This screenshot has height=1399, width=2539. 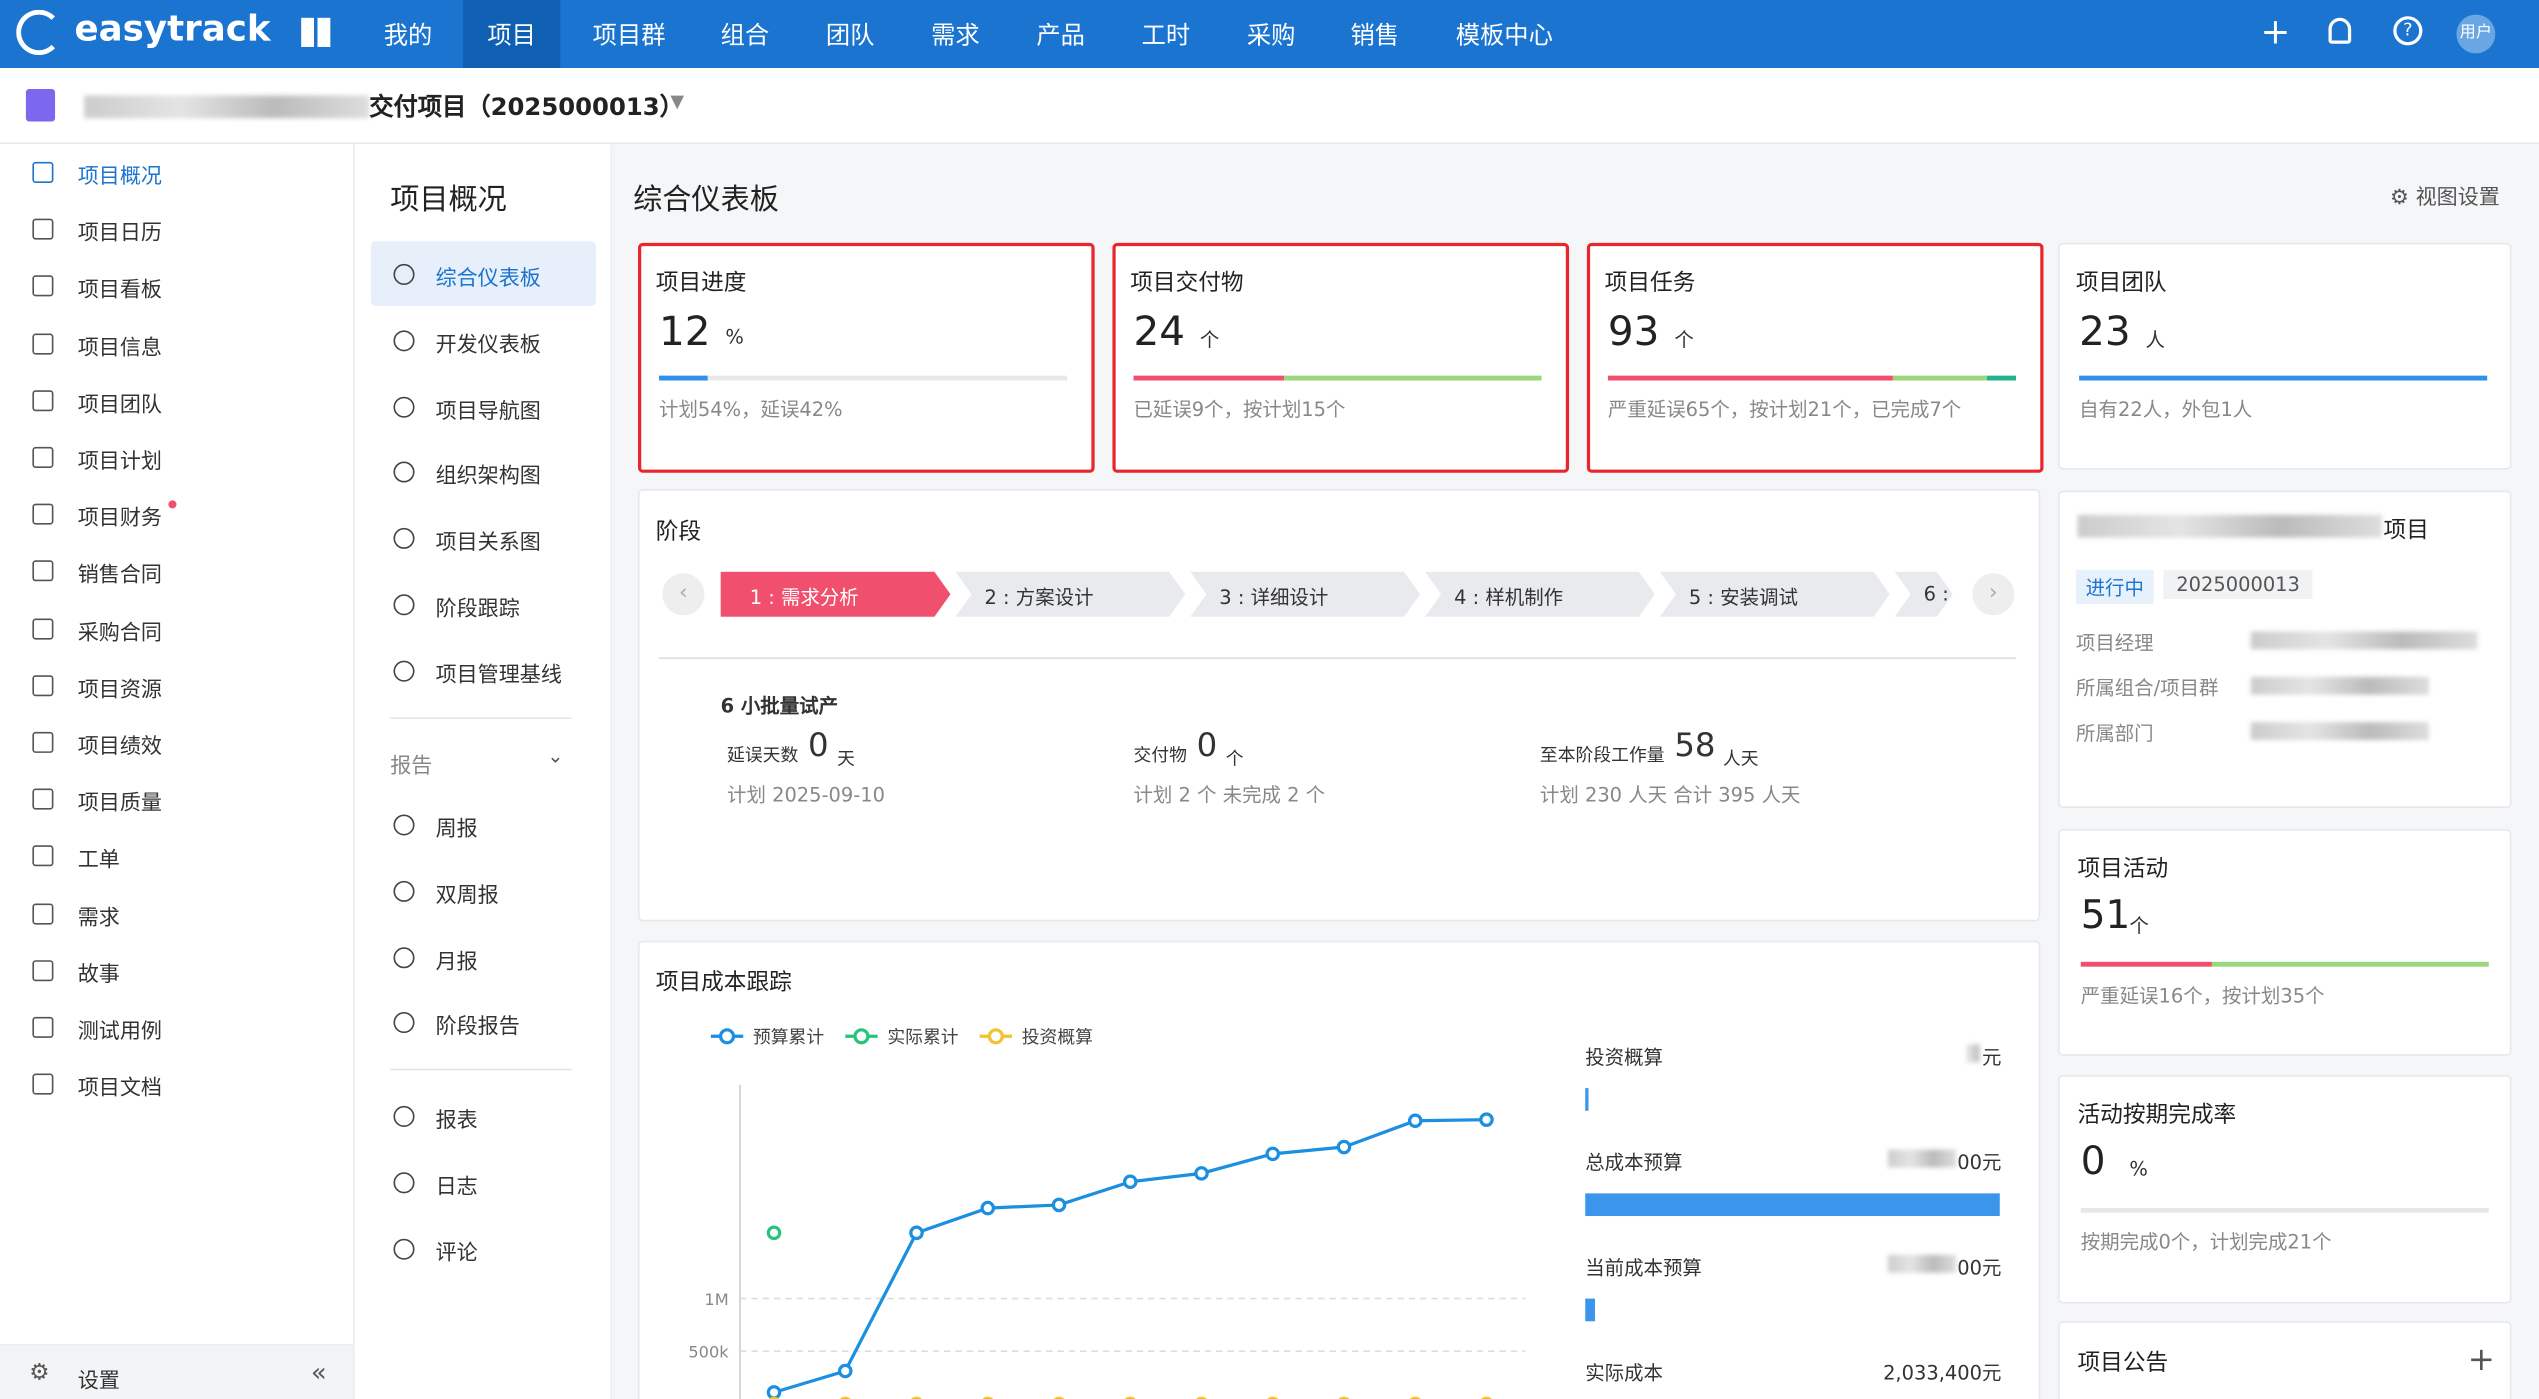 I want to click on add-button: +, so click(x=2481, y=1358).